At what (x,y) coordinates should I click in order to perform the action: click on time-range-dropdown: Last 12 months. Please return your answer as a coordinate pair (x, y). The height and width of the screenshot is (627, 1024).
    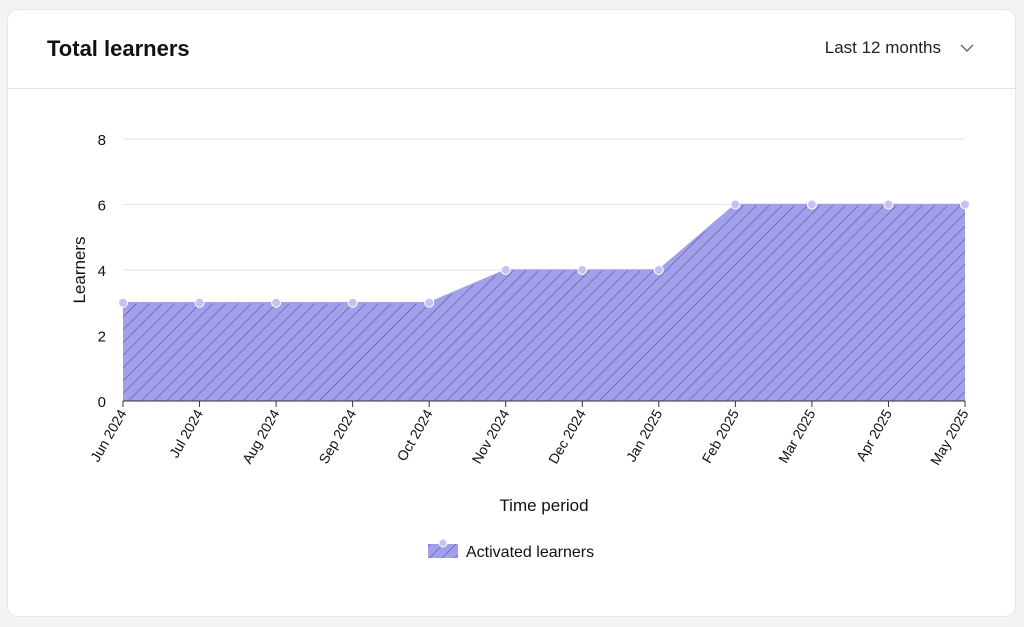
    Looking at the image, I should click on (900, 48).